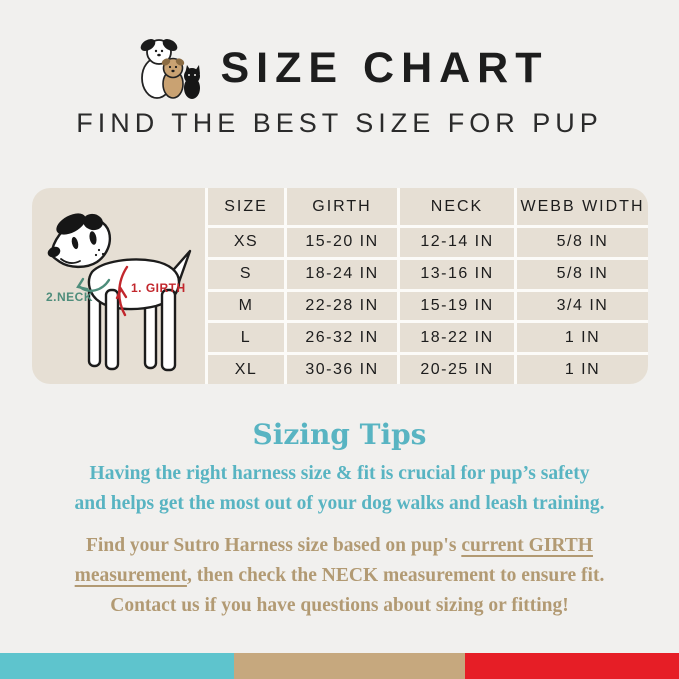 Image resolution: width=679 pixels, height=679 pixels. What do you see at coordinates (158, 288) in the screenshot?
I see `girth-label: 1. GIRTH` at bounding box center [158, 288].